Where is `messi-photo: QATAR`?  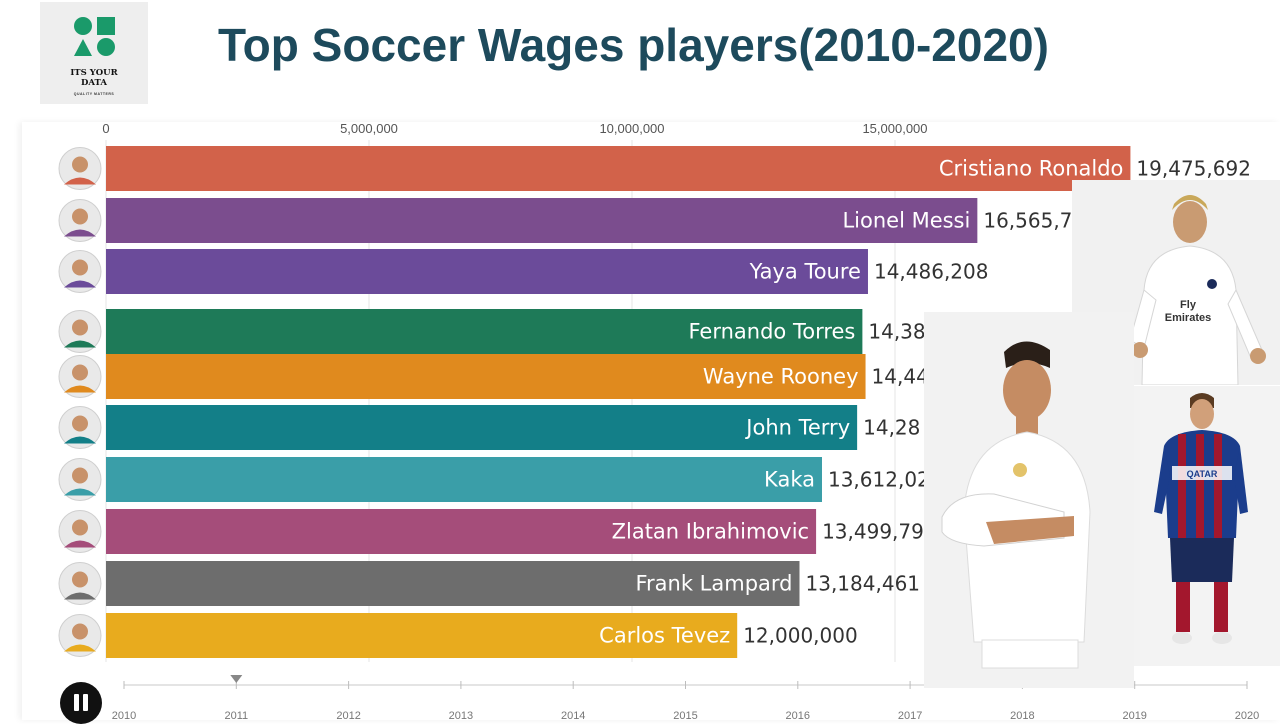 messi-photo: QATAR is located at coordinates (1207, 526).